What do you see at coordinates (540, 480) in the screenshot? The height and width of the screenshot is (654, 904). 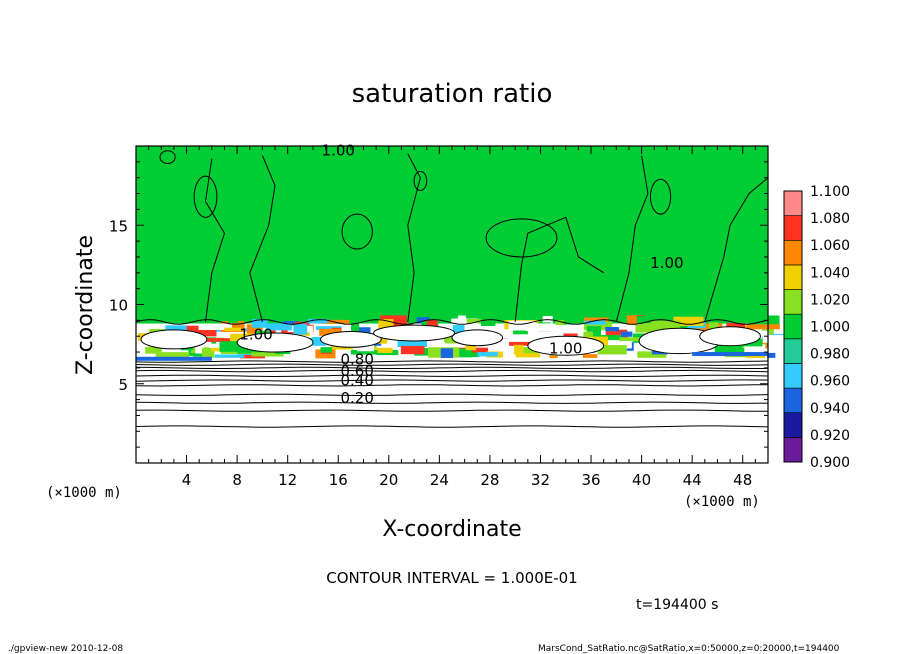 I see `x-tick-label: 32` at bounding box center [540, 480].